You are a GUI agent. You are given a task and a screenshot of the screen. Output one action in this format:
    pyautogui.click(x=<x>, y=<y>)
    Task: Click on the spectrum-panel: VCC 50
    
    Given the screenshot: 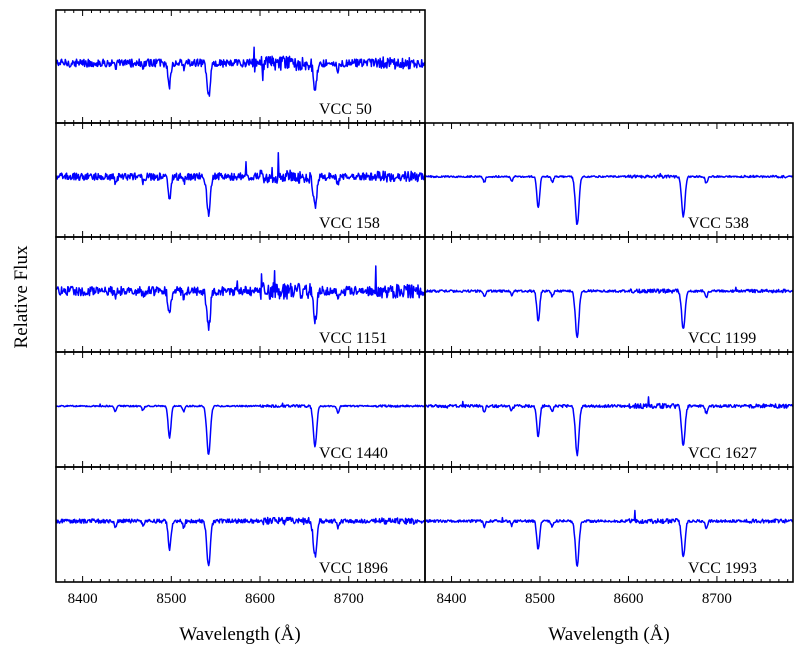 What is the action you would take?
    pyautogui.click(x=240, y=66)
    